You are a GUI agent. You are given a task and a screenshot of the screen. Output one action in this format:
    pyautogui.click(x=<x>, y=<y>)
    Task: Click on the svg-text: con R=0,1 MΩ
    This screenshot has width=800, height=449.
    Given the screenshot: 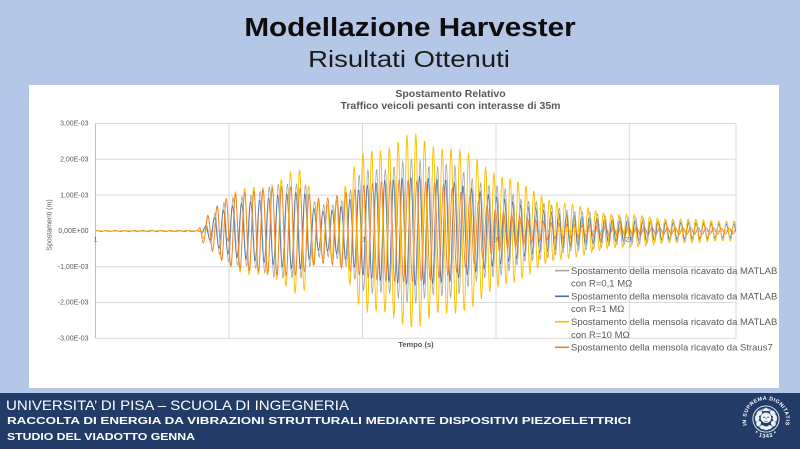 What is the action you would take?
    pyautogui.click(x=601, y=284)
    